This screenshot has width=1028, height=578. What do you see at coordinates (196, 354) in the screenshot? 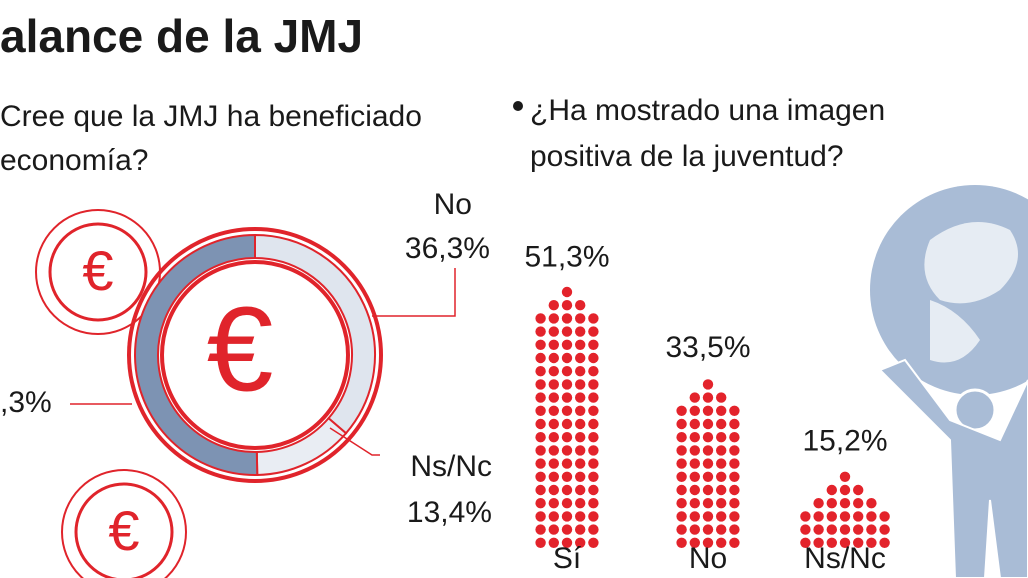
I see `donut-segment` at bounding box center [196, 354].